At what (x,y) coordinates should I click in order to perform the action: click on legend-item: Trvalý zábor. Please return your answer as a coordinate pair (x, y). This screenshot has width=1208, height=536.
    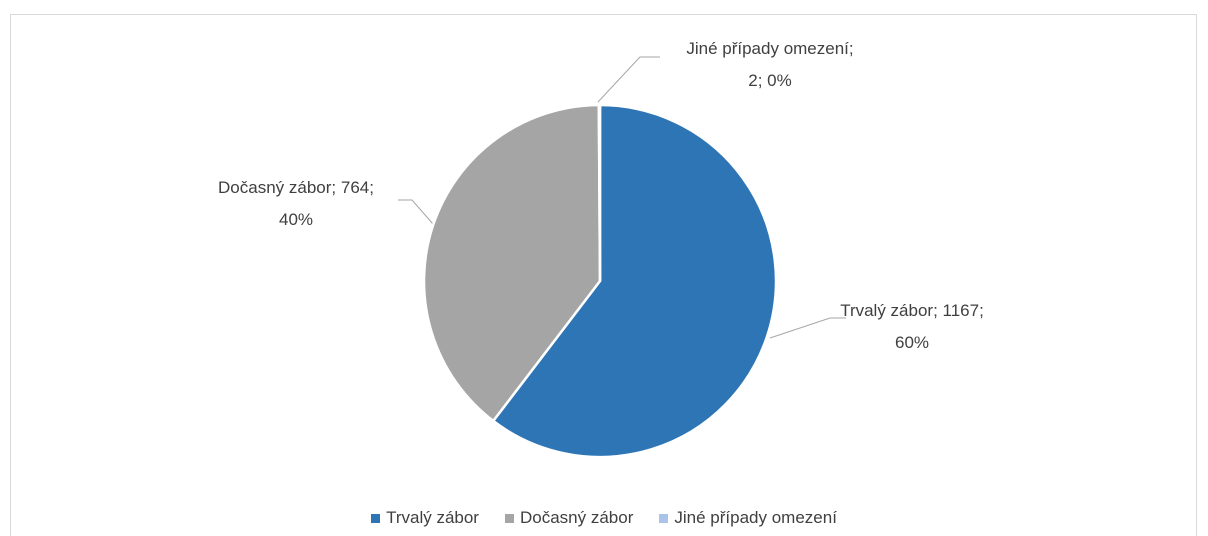
    Looking at the image, I should click on (425, 518).